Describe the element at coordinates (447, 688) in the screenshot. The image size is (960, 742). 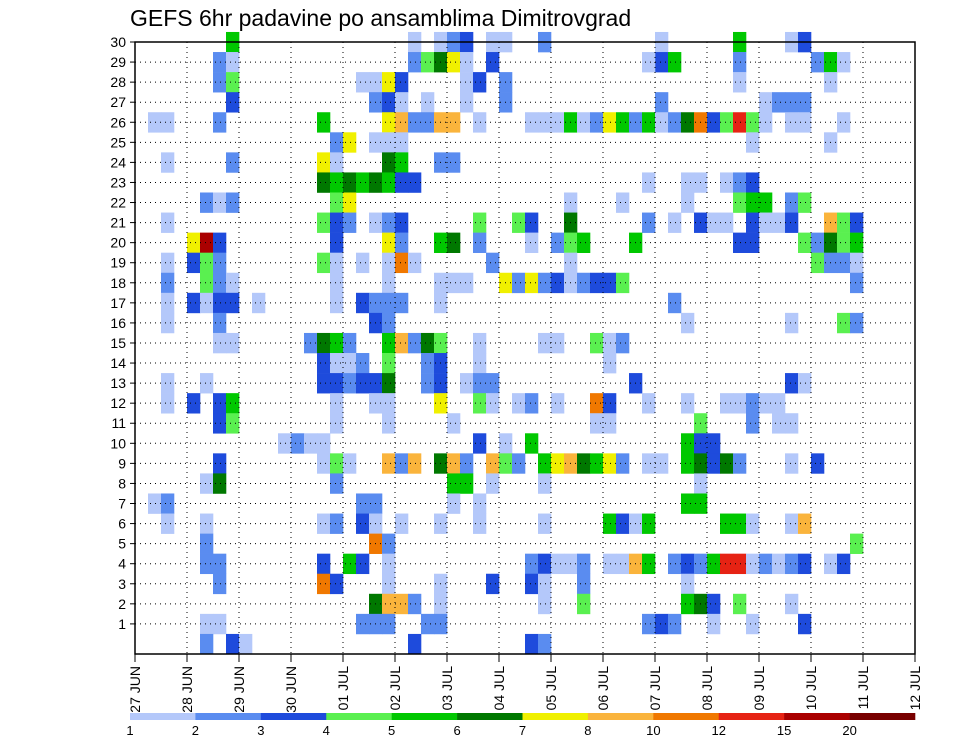
I see `x-tick-label: 03 JUL` at that location.